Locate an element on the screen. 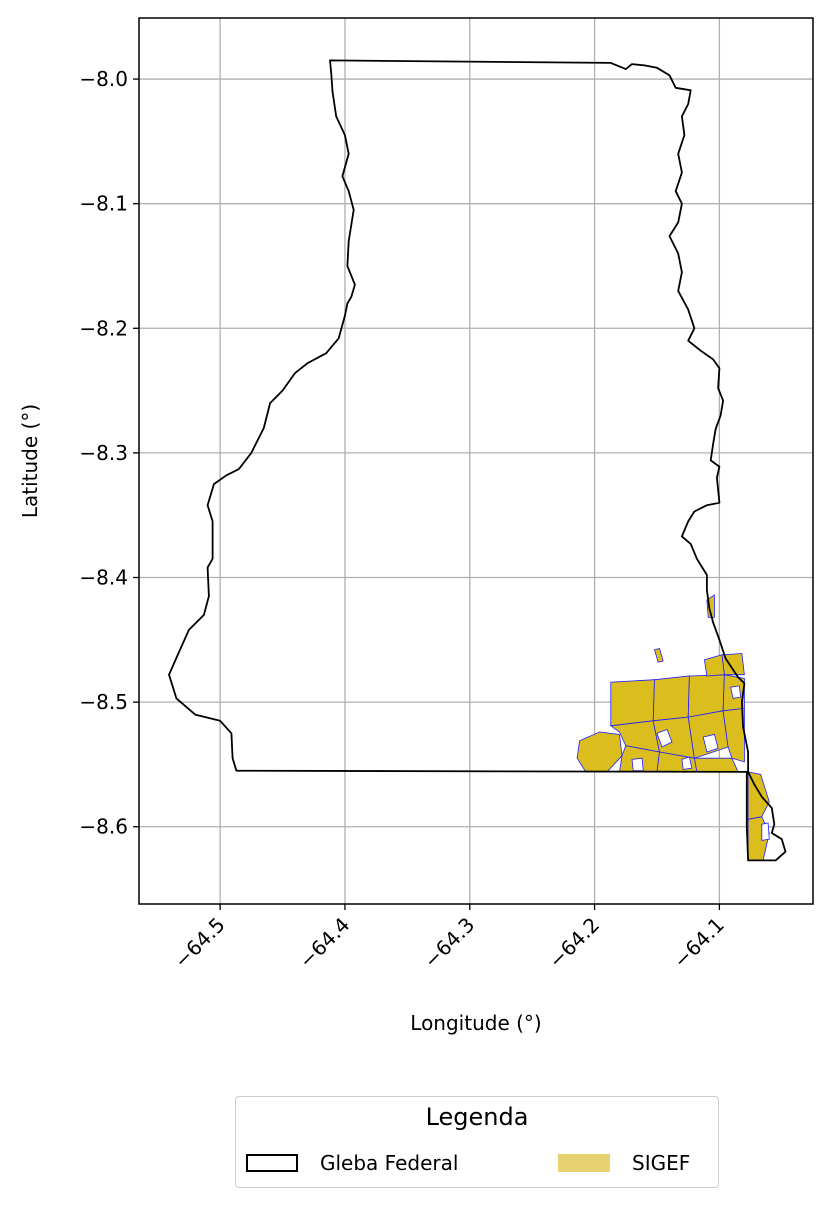 This screenshot has height=1207, width=833. legend-swatch-sigef is located at coordinates (584, 1163).